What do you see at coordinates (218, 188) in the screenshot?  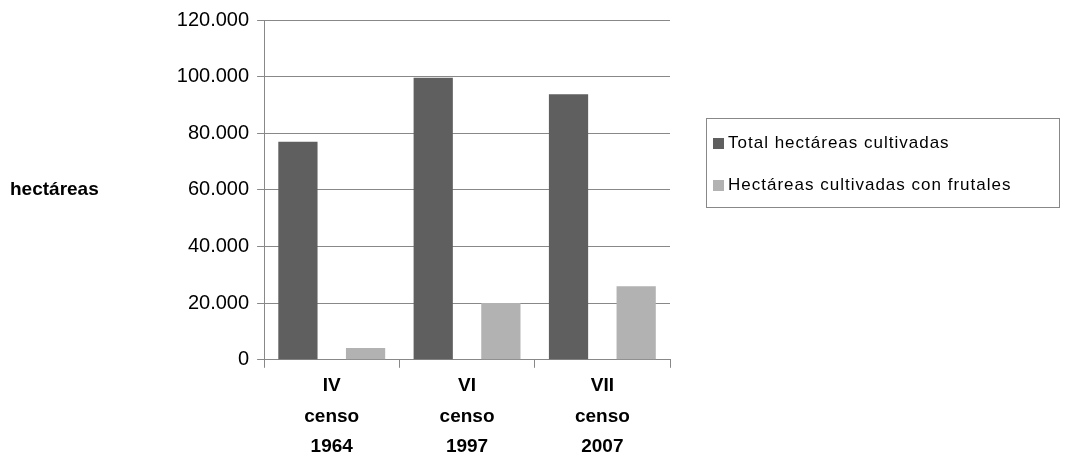 I see `y-tick-label: 60.000` at bounding box center [218, 188].